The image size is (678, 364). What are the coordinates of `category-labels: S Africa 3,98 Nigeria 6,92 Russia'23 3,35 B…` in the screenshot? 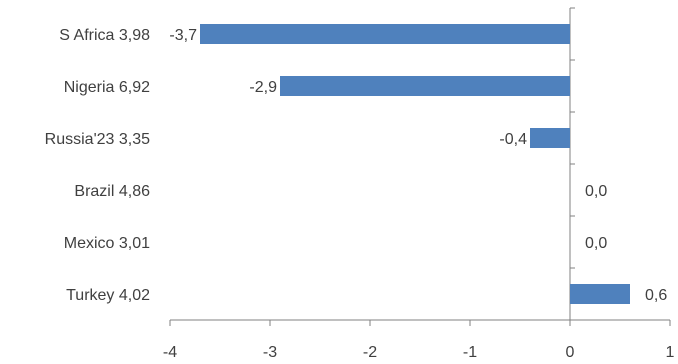 It's located at (97, 165).